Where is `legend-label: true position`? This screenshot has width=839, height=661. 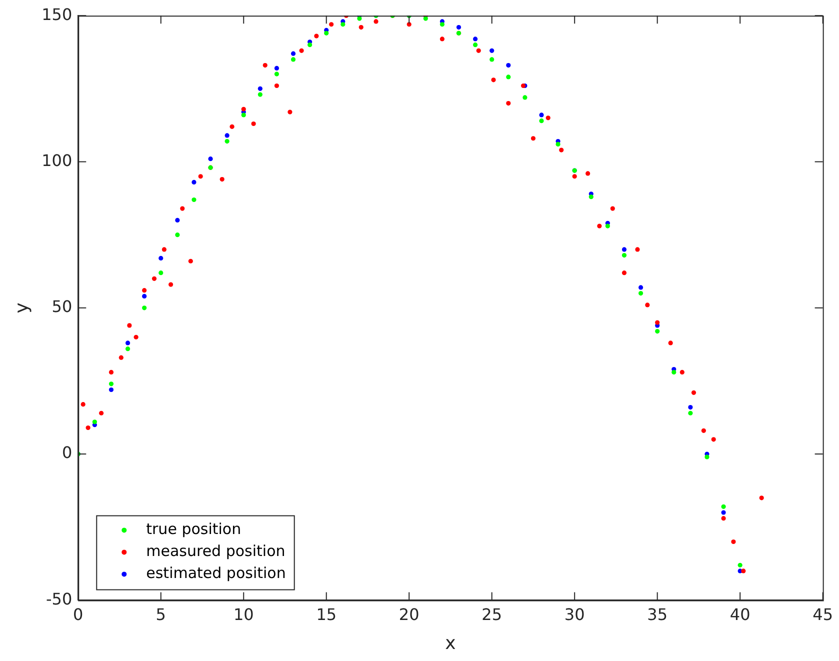
legend-label: true position is located at coordinates (194, 529).